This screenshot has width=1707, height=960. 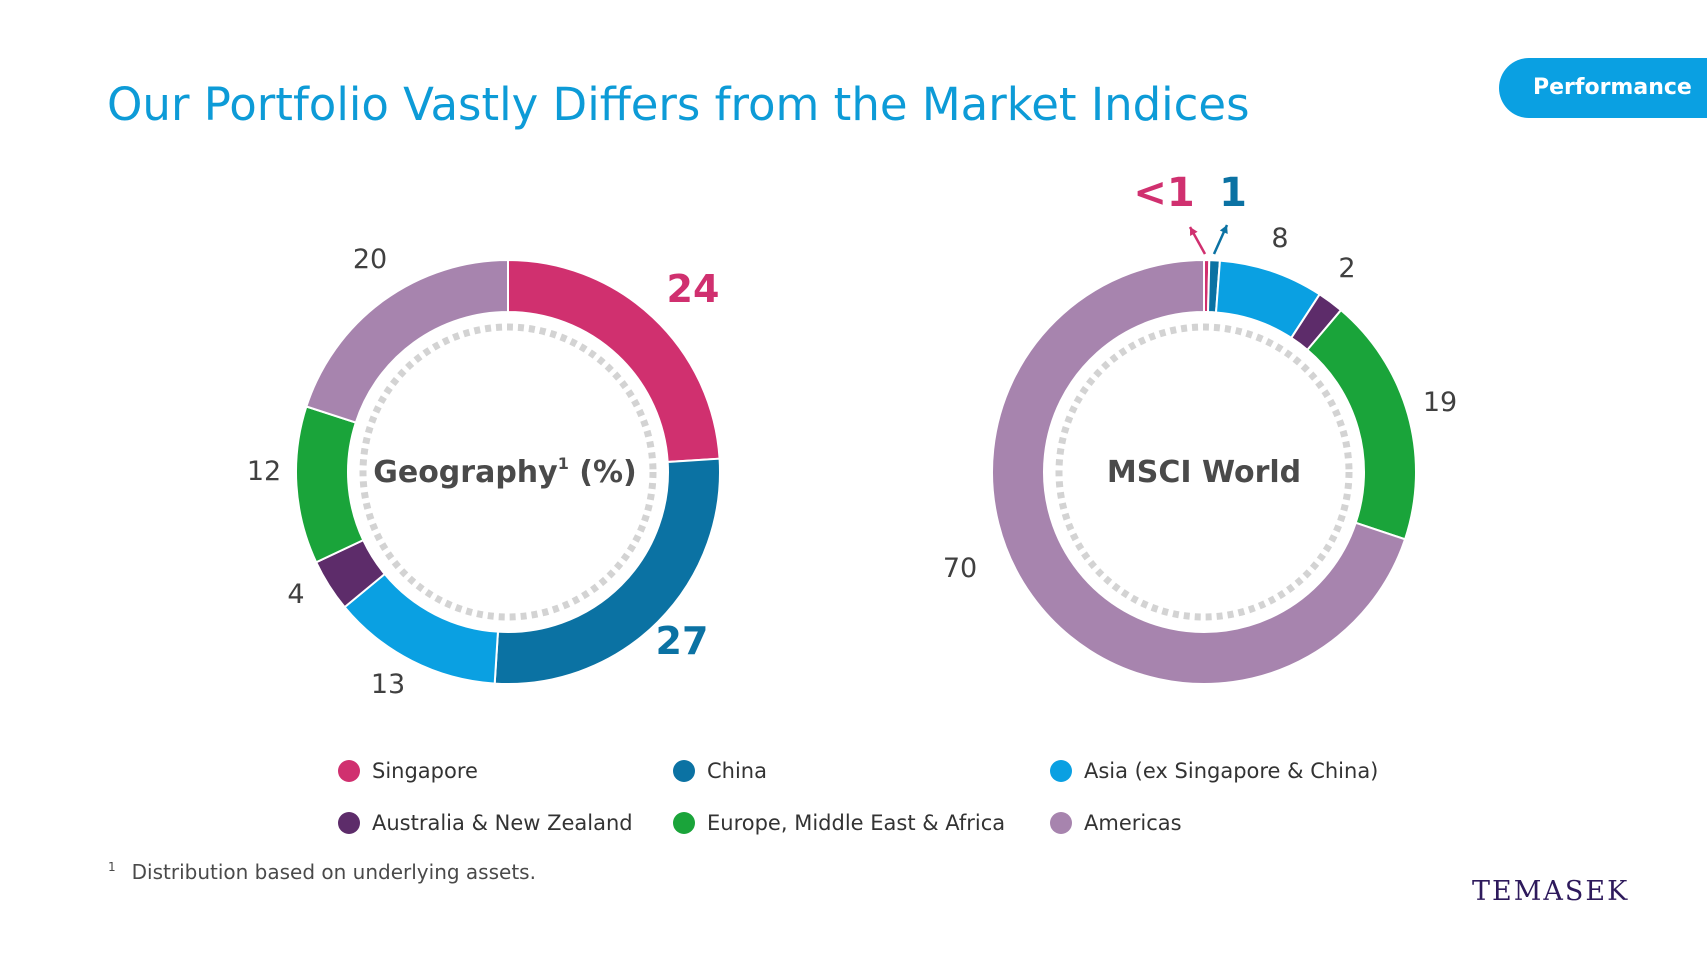 What do you see at coordinates (693, 289) in the screenshot?
I see `data-label-singapore: 24` at bounding box center [693, 289].